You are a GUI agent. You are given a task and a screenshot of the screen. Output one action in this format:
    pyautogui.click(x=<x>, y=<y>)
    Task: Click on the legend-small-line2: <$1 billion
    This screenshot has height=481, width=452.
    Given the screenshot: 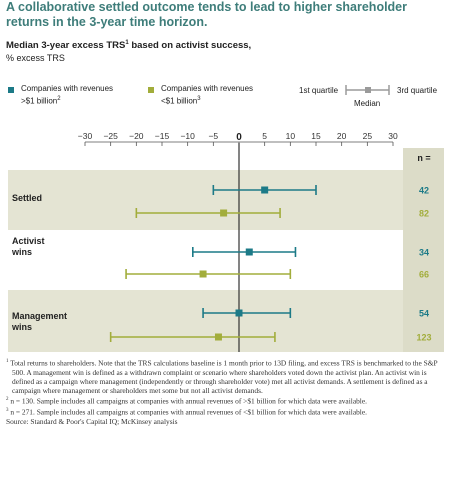 What is the action you would take?
    pyautogui.click(x=179, y=101)
    